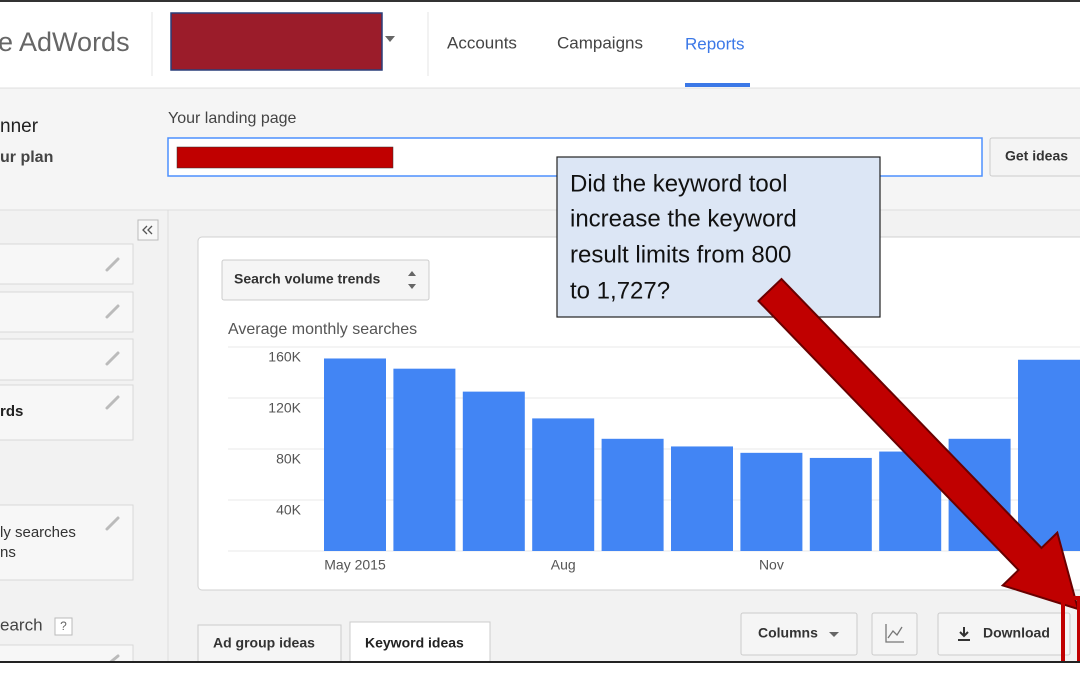 This screenshot has width=1080, height=675. Describe the element at coordinates (412, 280) in the screenshot. I see `sort-icon` at that location.